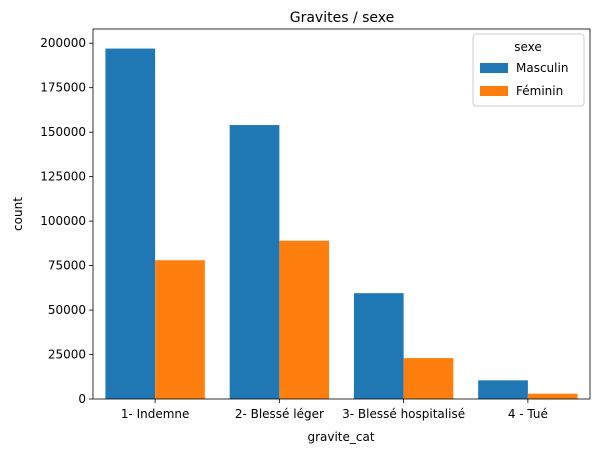 Image resolution: width=598 pixels, height=457 pixels. What do you see at coordinates (130, 223) in the screenshot?
I see `bar-masculin-1-indemne` at bounding box center [130, 223].